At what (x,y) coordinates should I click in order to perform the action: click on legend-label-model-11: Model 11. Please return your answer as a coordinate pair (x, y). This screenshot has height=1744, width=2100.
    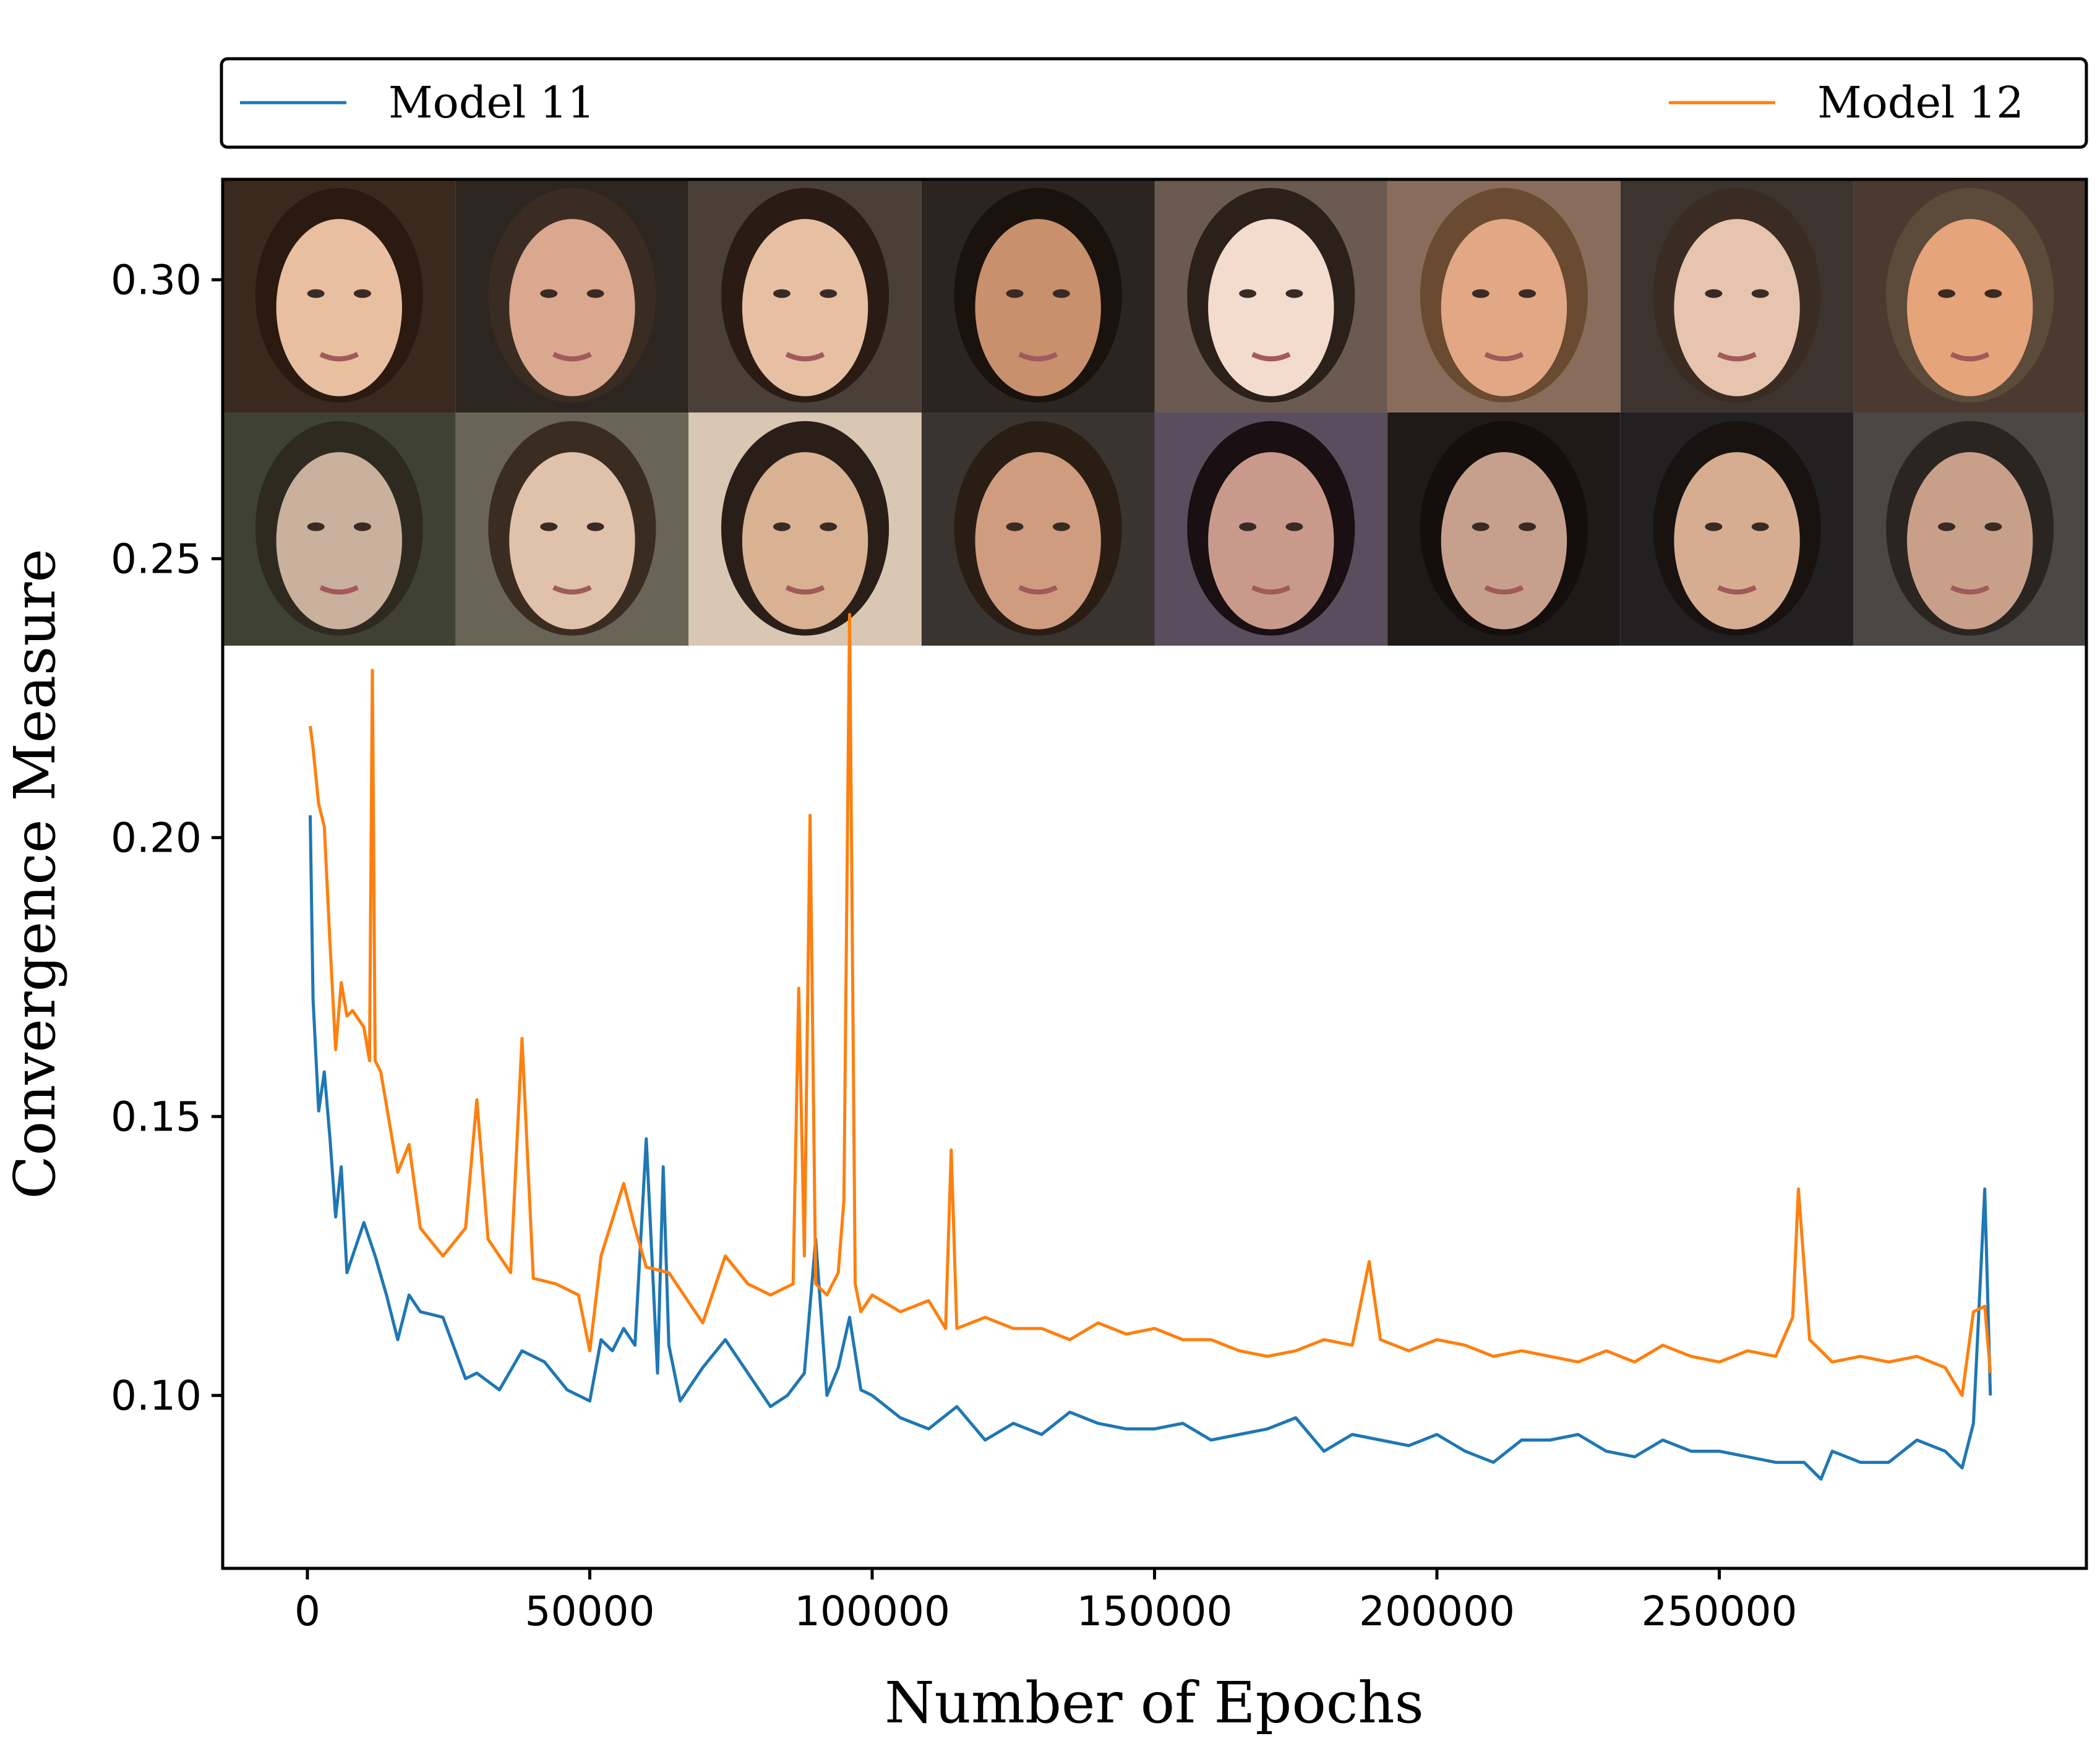
    Looking at the image, I should click on (492, 102).